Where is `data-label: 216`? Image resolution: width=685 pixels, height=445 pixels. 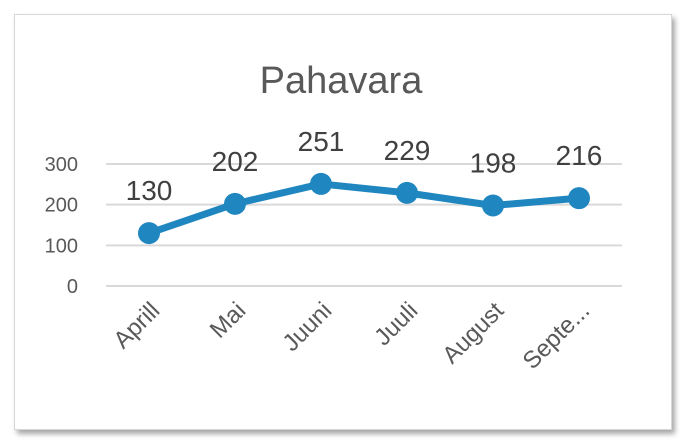 data-label: 216 is located at coordinates (579, 155).